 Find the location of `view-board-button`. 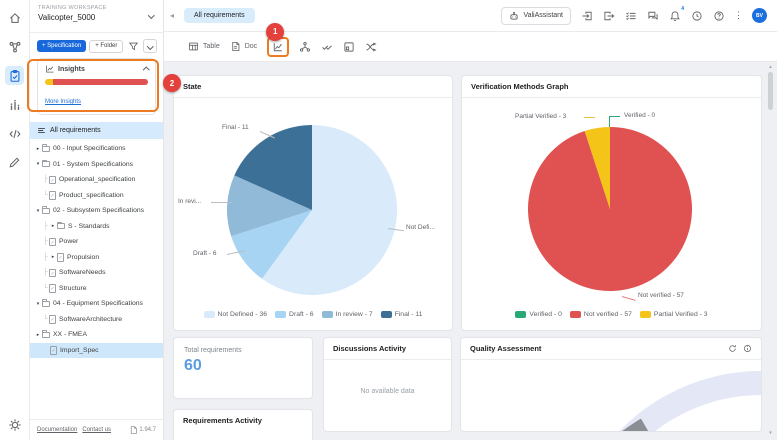

view-board-button is located at coordinates (349, 47).